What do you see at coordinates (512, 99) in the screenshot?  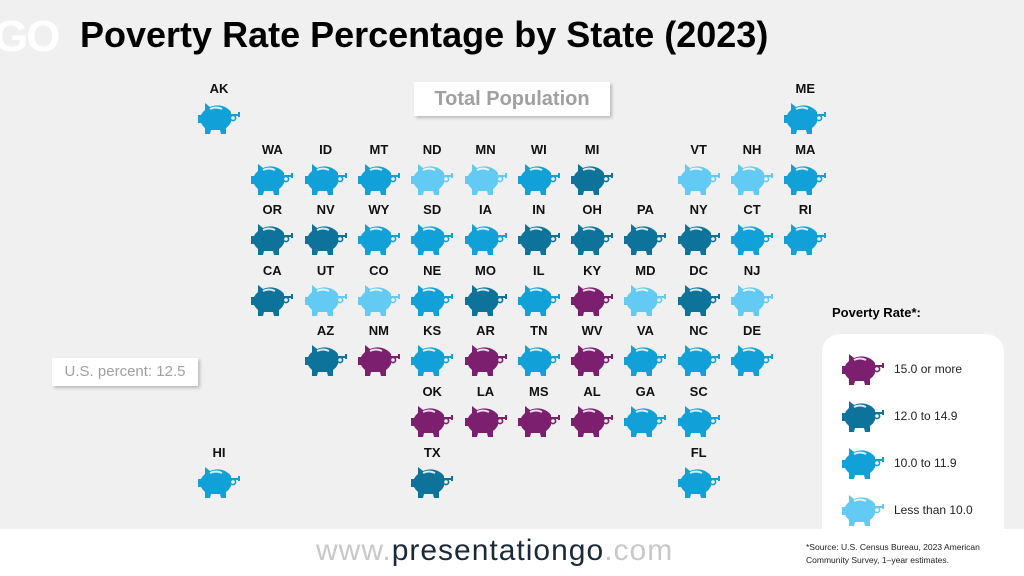 I see `subtitle-box: Total Population` at bounding box center [512, 99].